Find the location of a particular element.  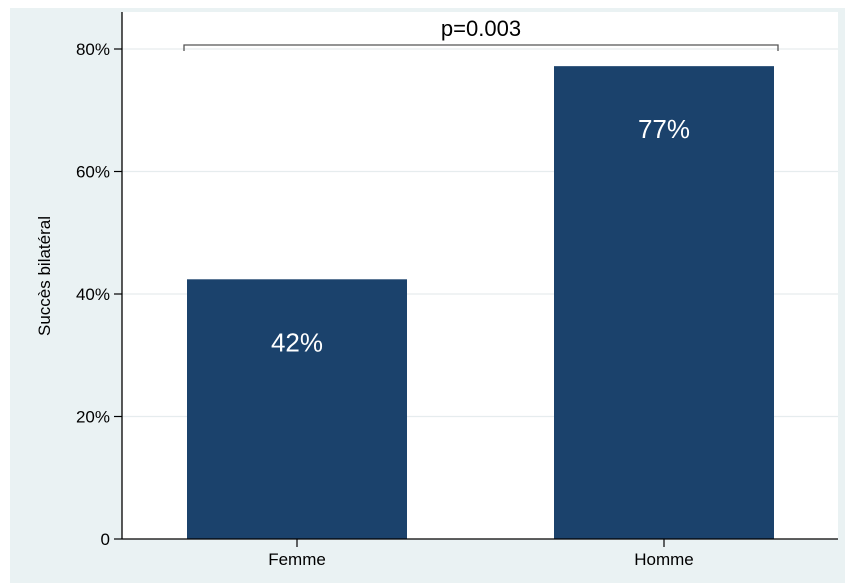

significance-bracket is located at coordinates (481, 47).